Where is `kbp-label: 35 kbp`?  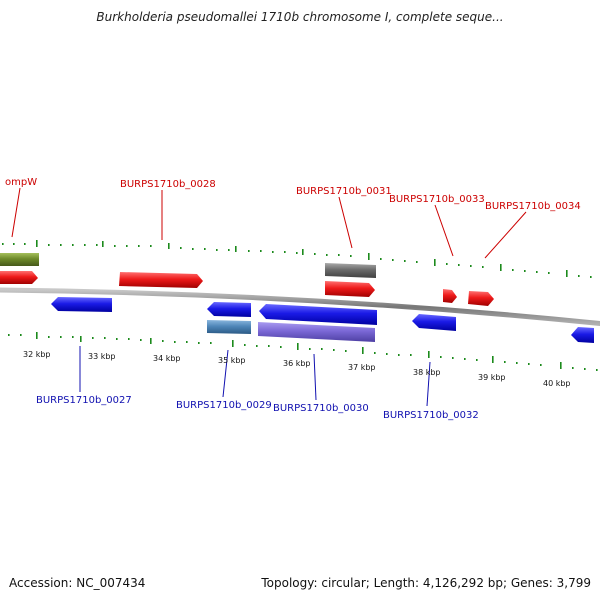
kbp-label: 35 kbp is located at coordinates (232, 360).